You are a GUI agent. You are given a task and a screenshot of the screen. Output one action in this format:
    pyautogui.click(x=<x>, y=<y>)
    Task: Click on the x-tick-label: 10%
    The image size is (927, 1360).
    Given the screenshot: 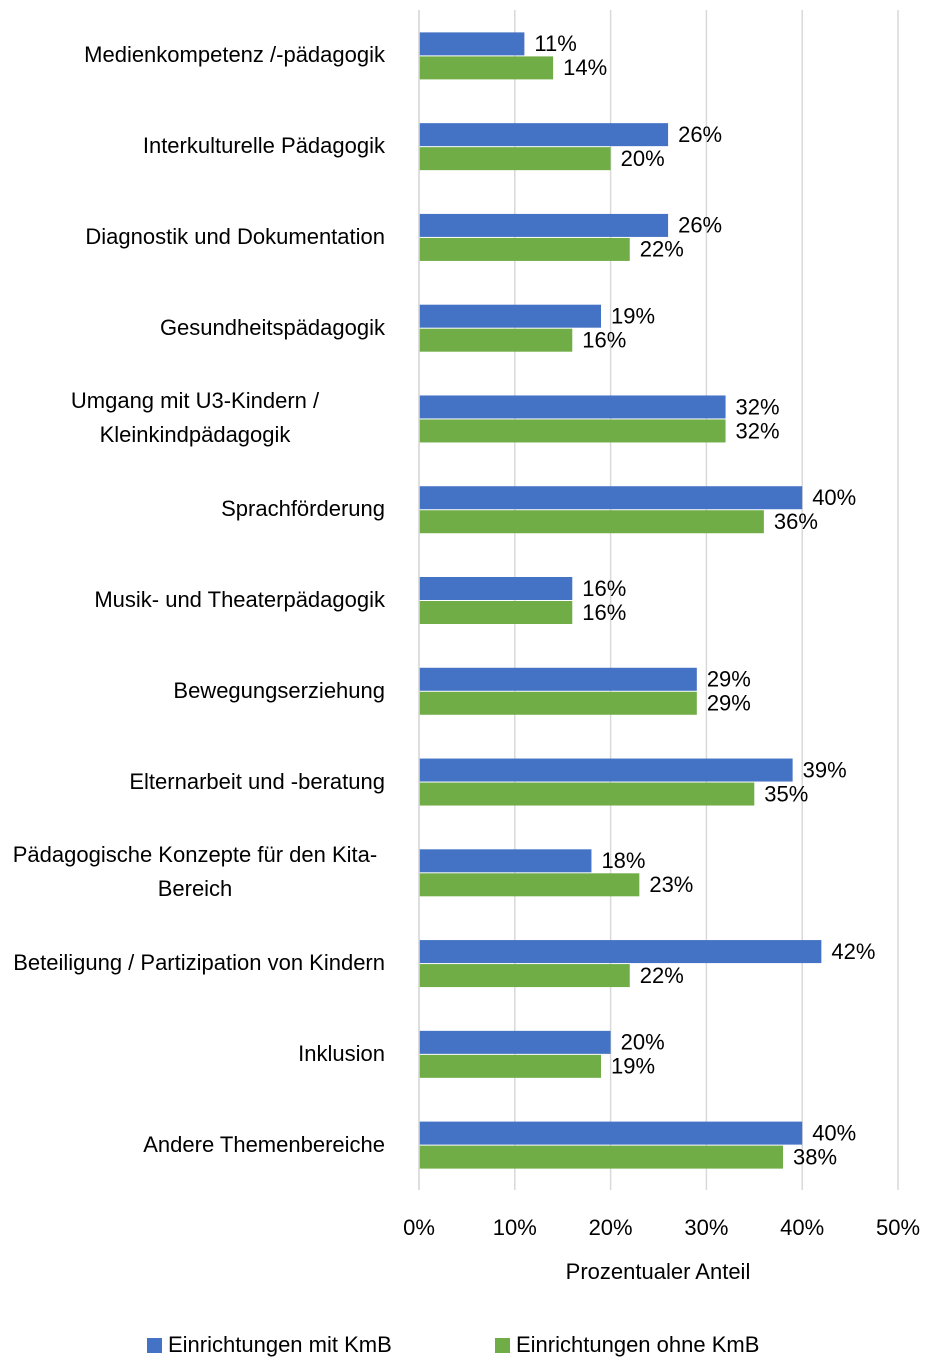 What is the action you would take?
    pyautogui.click(x=515, y=1227)
    